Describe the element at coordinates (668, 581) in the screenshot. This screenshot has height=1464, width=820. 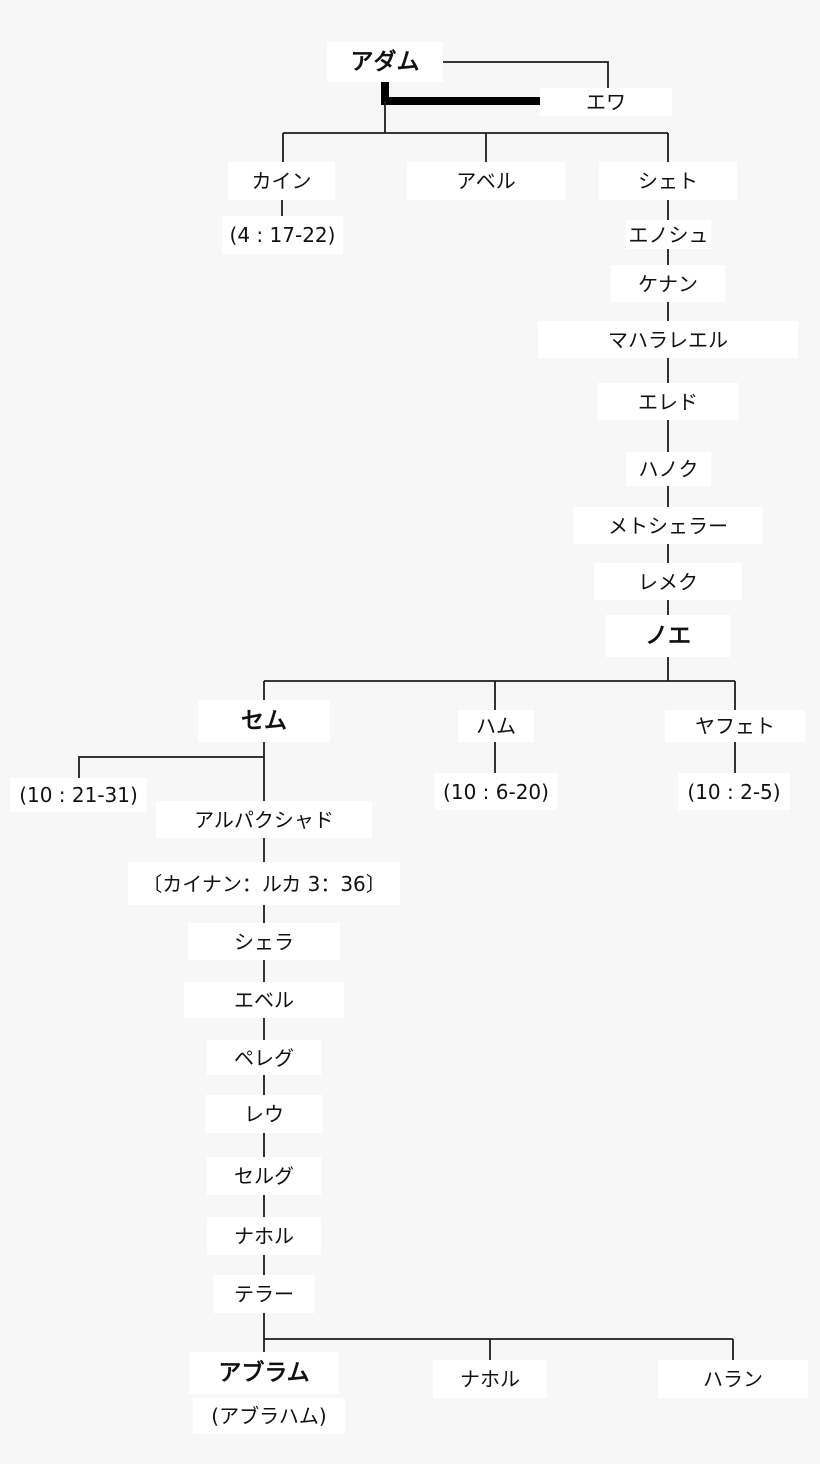
I see `node-lamech: レメク` at that location.